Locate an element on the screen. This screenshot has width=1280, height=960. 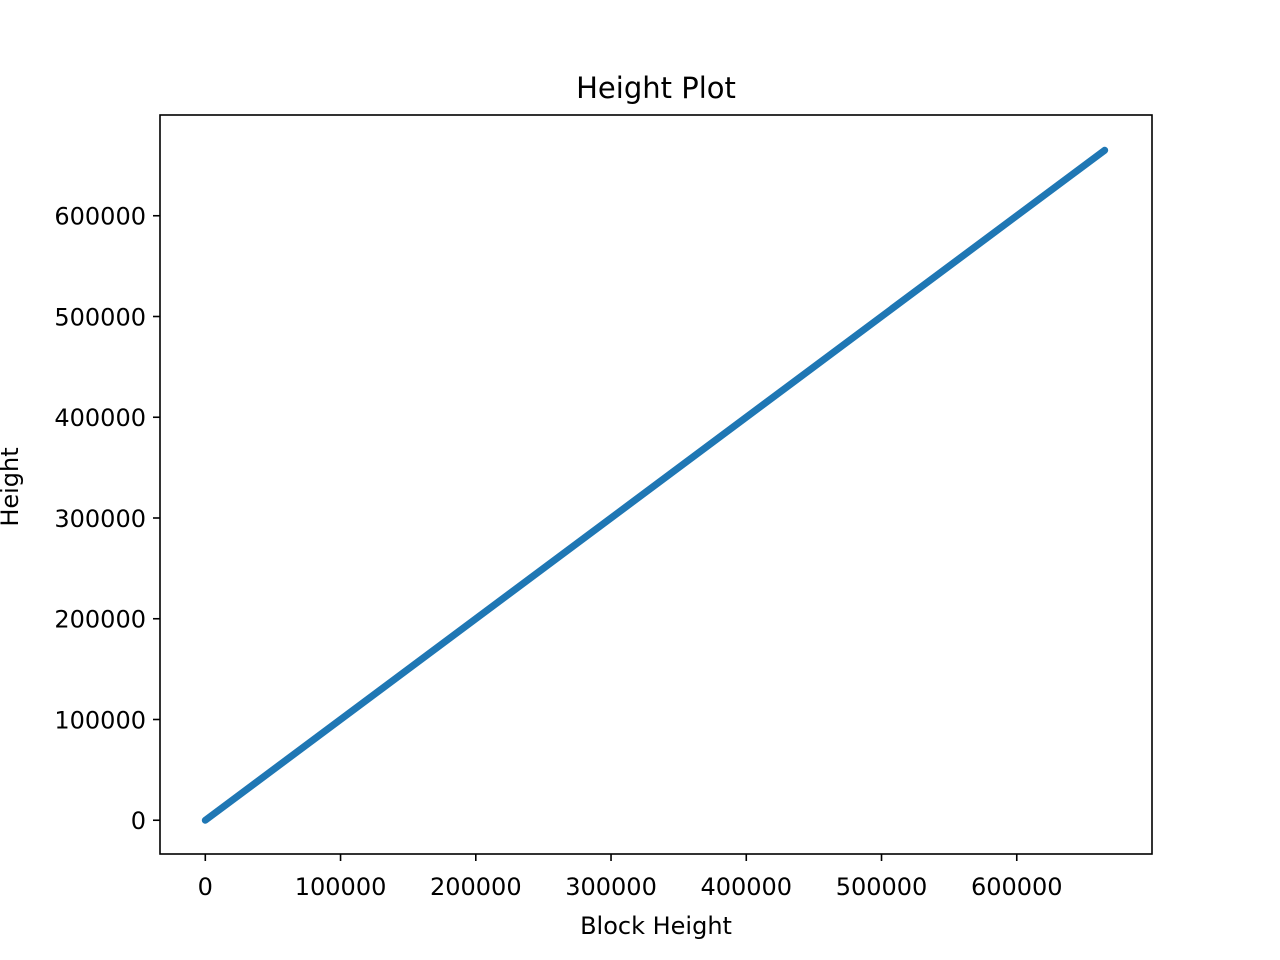
x-tick-label: 300000 is located at coordinates (611, 887).